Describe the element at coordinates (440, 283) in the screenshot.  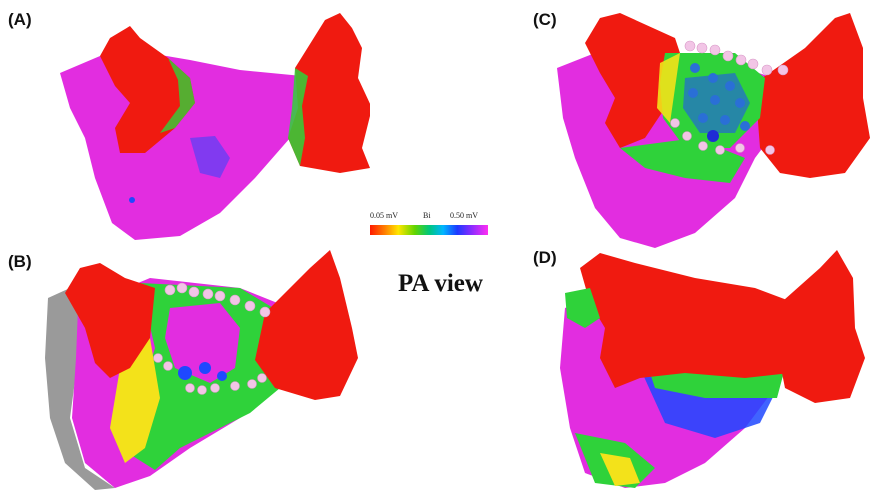
I see `view-label: PA view` at that location.